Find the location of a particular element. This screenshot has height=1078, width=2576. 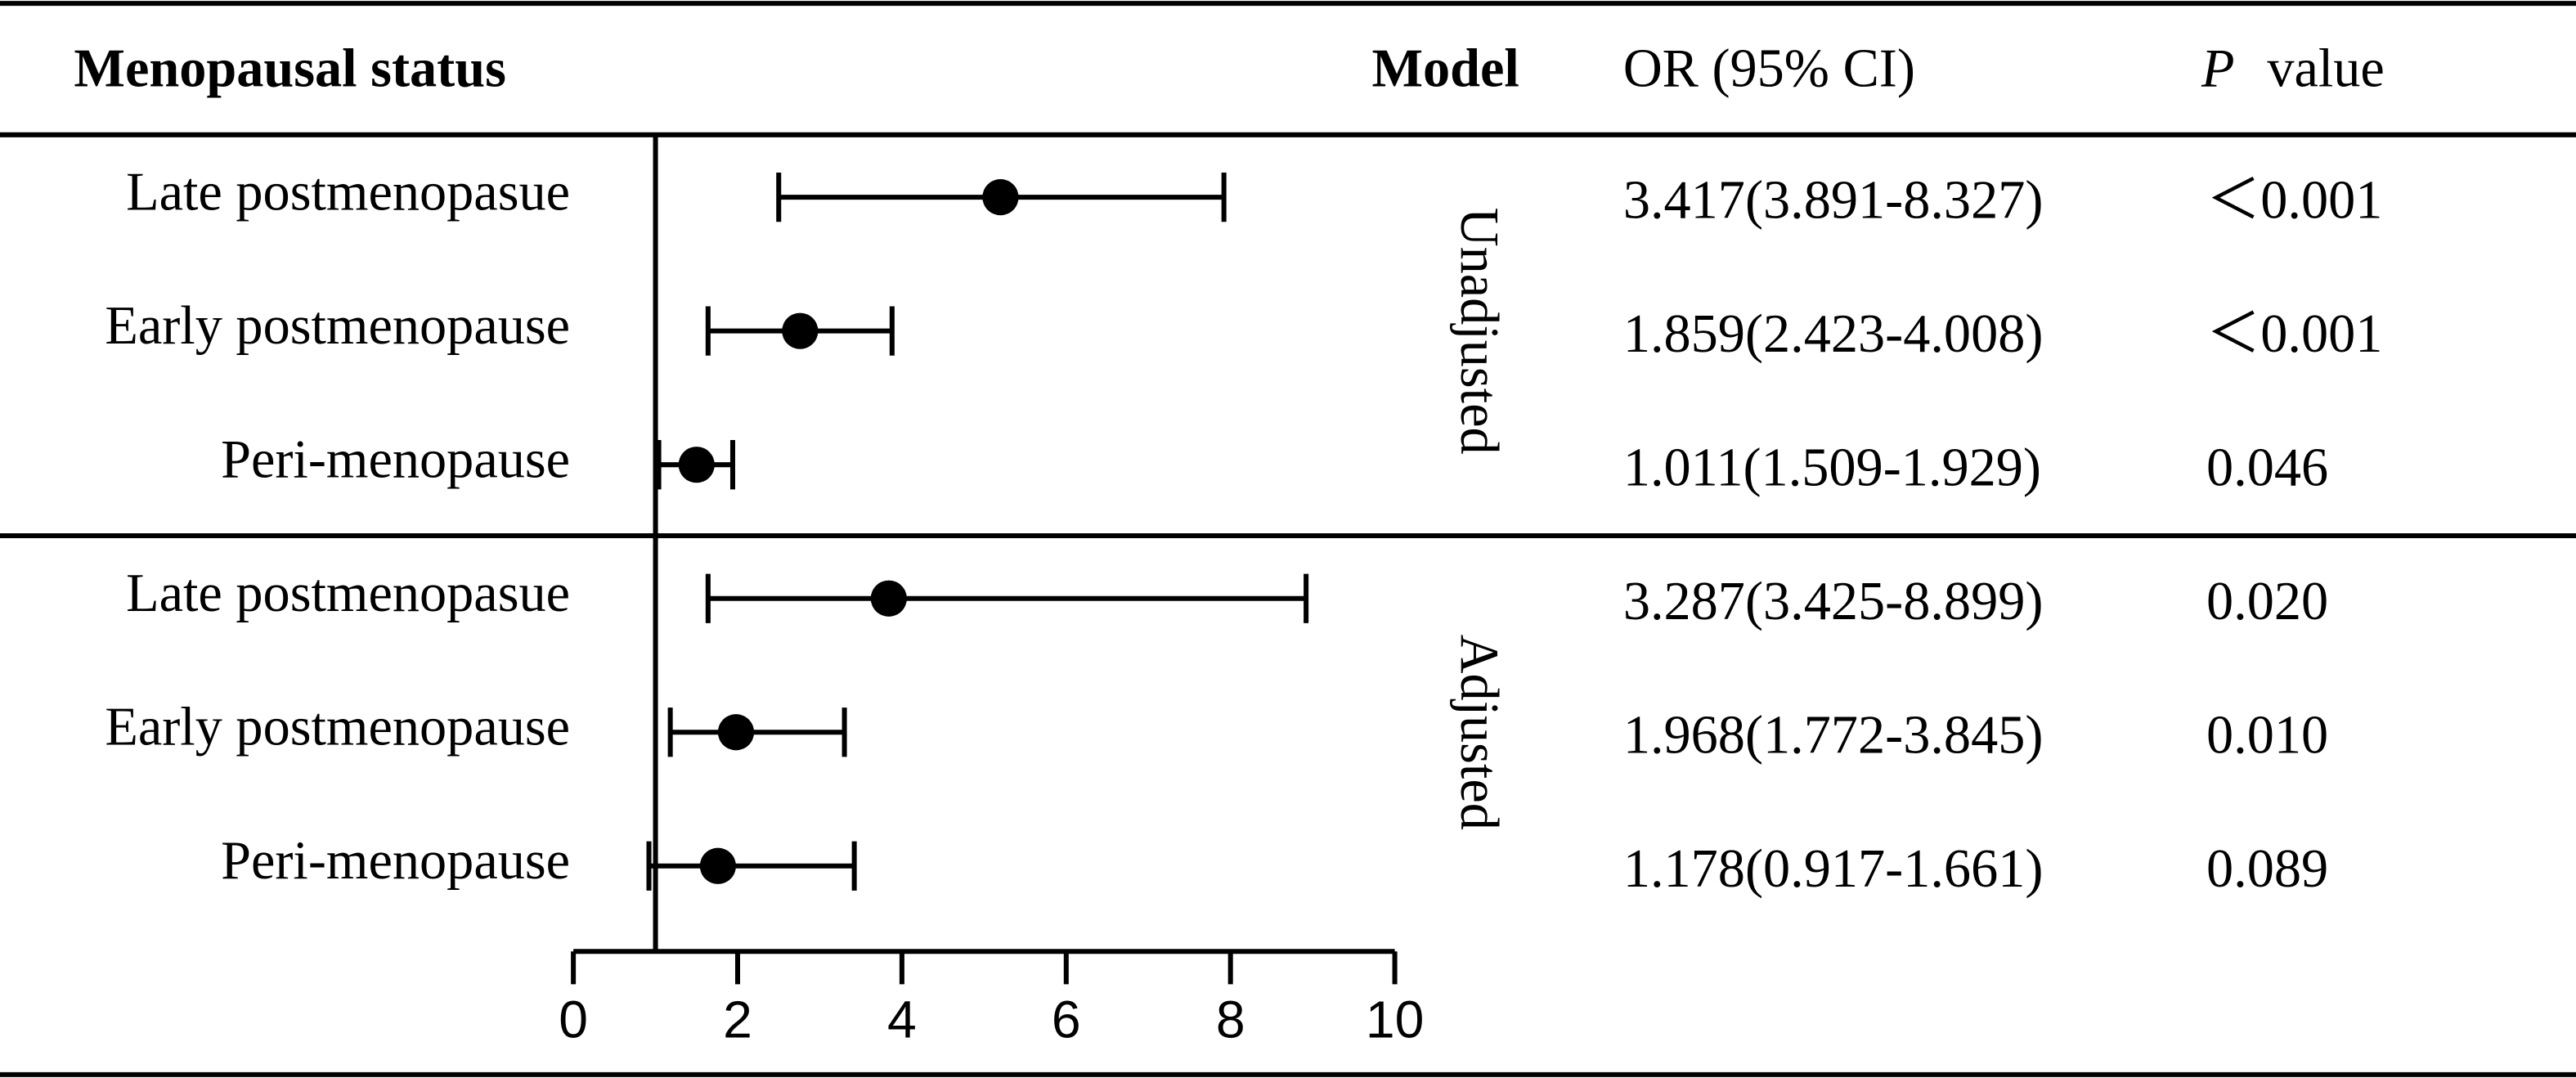

p-value: 0.020 is located at coordinates (2267, 602).